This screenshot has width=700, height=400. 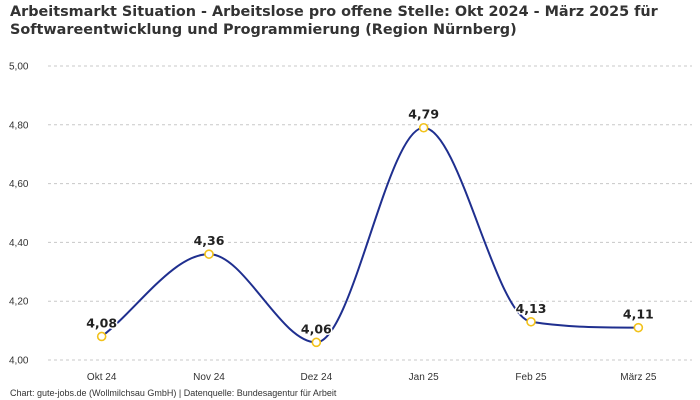 What do you see at coordinates (638, 314) in the screenshot?
I see `data-label: 4,11` at bounding box center [638, 314].